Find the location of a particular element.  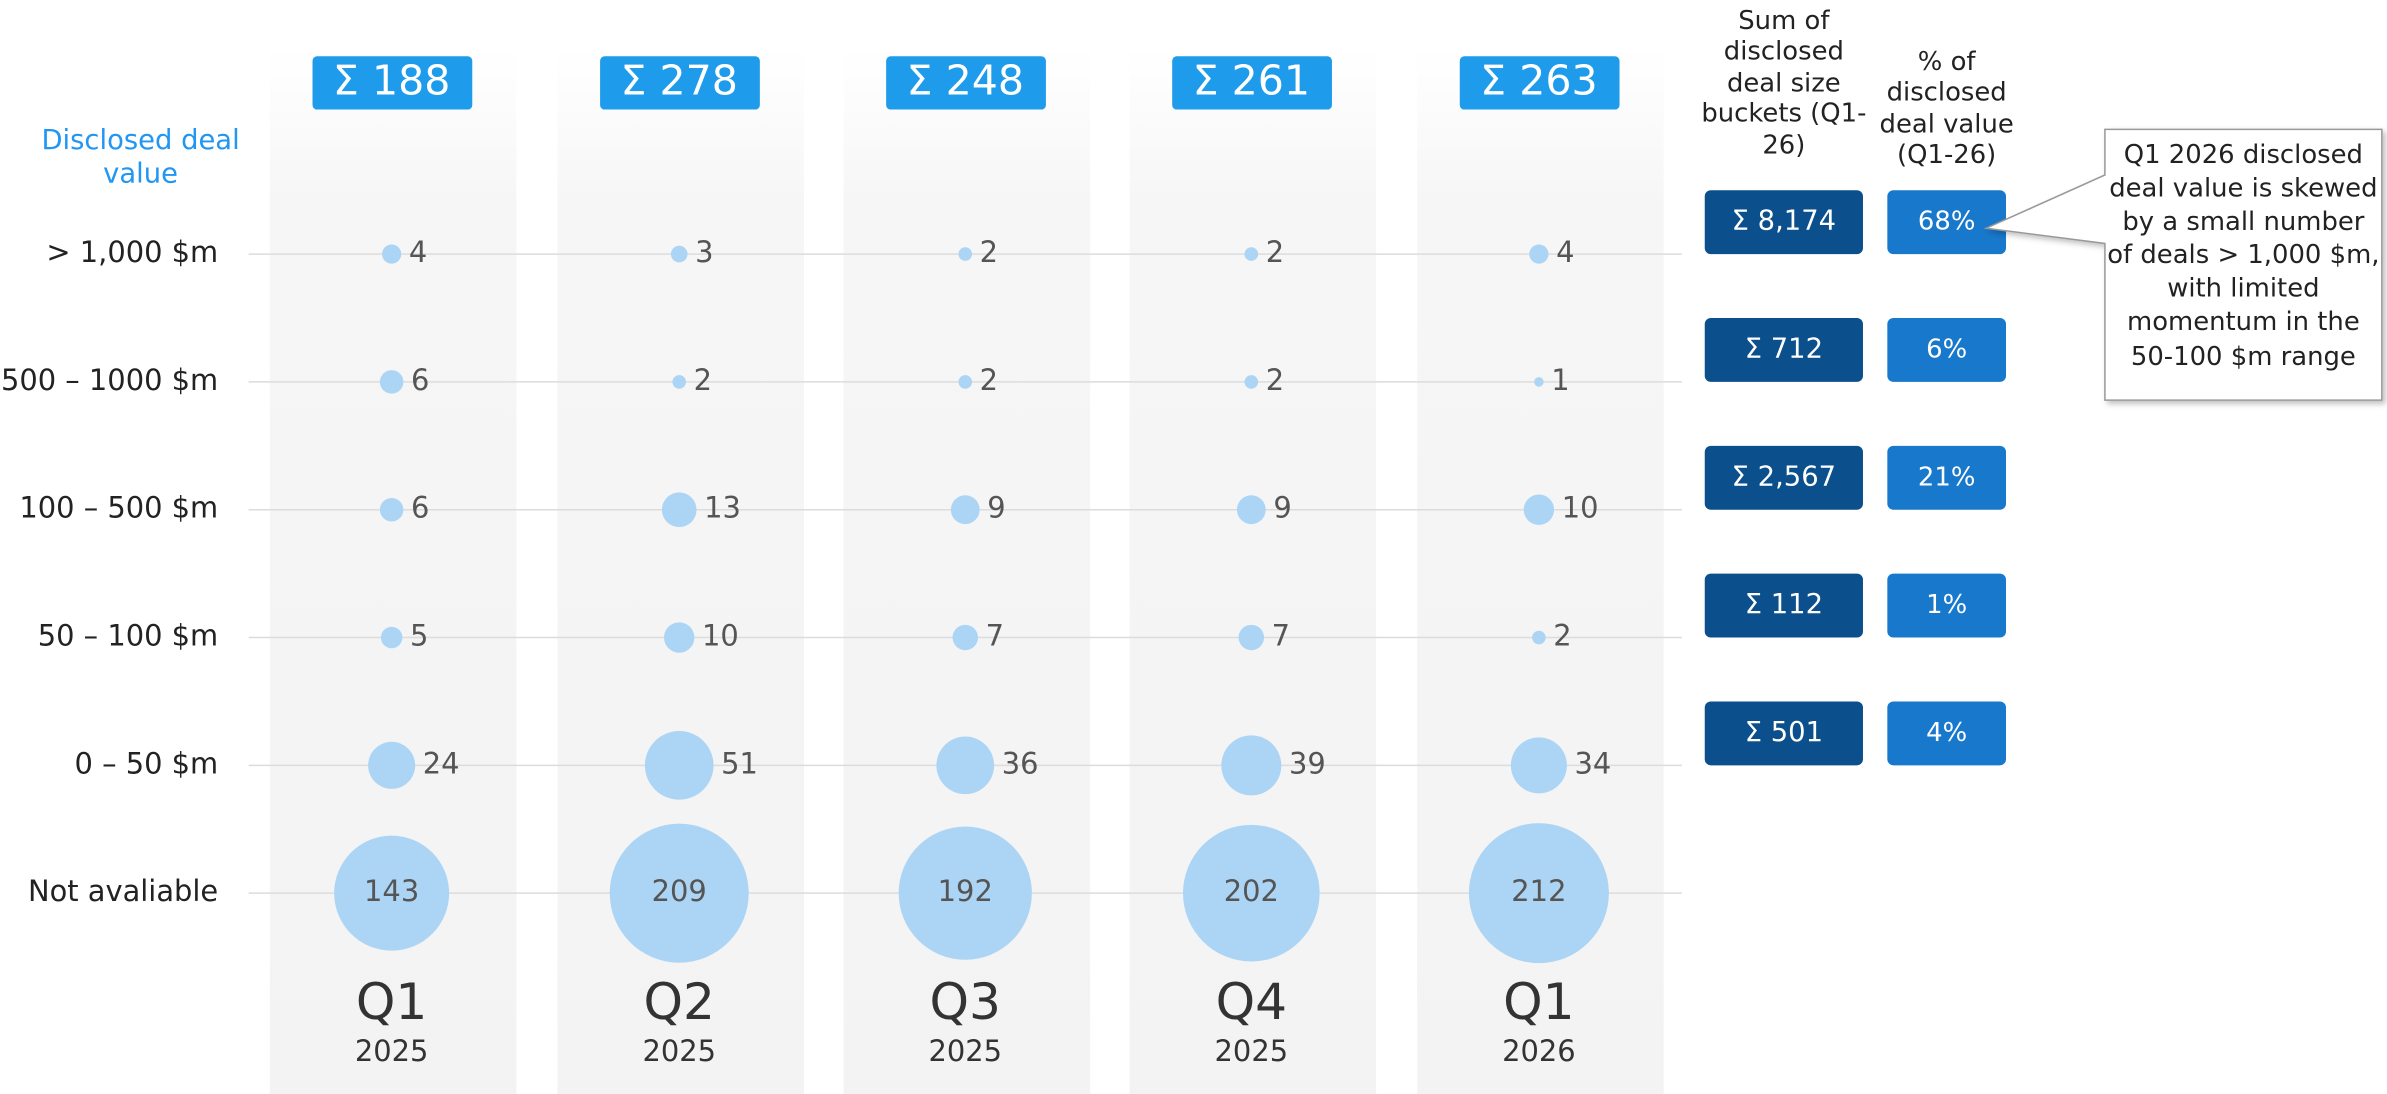

bubble-label: 34 is located at coordinates (1593, 763).